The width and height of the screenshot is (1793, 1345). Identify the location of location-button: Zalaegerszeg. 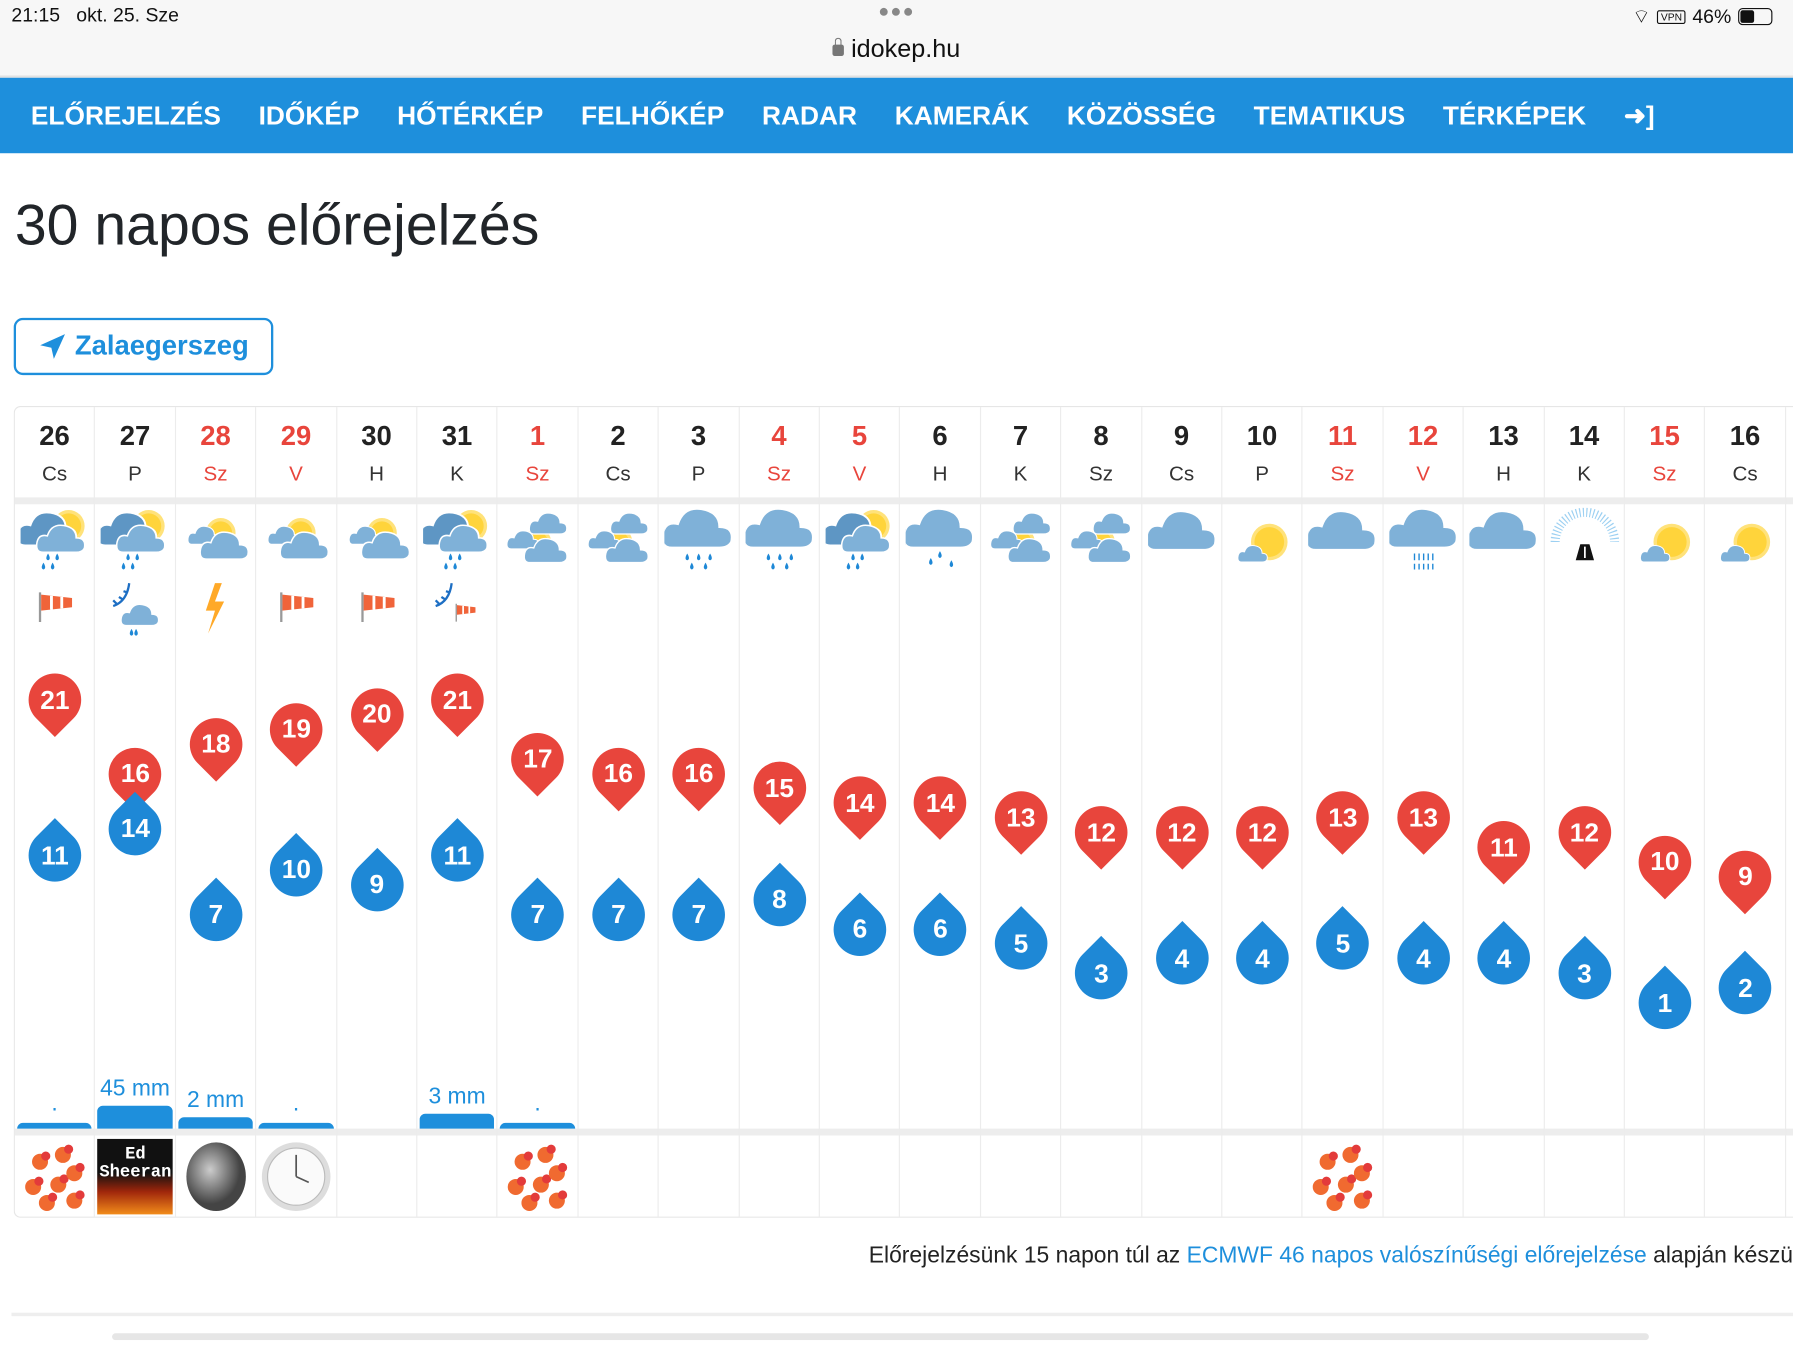
(143, 346).